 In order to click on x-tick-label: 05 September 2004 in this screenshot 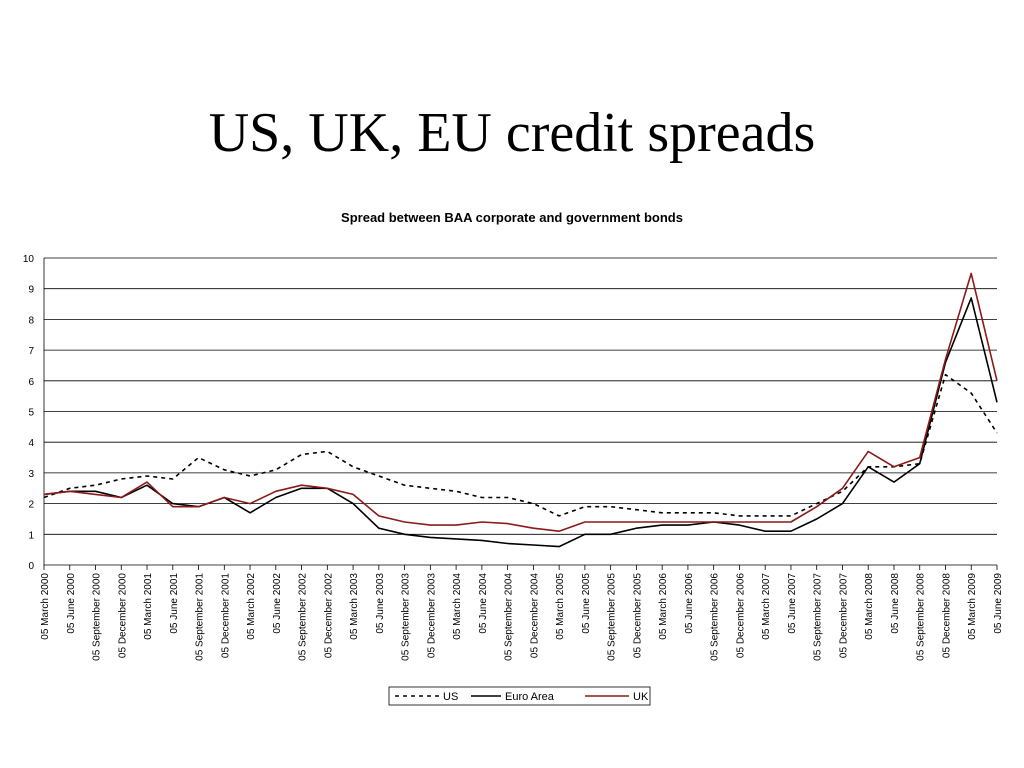, I will do `click(509, 617)`.